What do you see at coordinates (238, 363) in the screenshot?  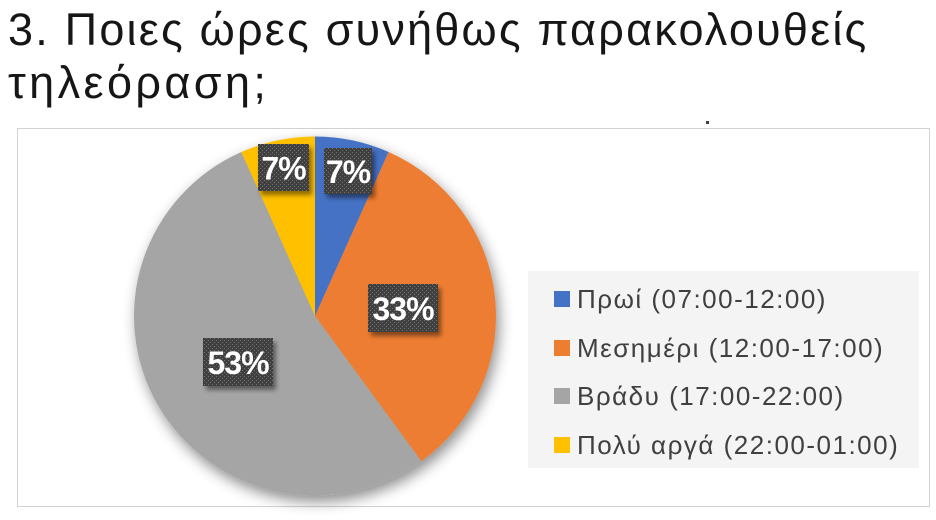 I see `svg-text: 53%` at bounding box center [238, 363].